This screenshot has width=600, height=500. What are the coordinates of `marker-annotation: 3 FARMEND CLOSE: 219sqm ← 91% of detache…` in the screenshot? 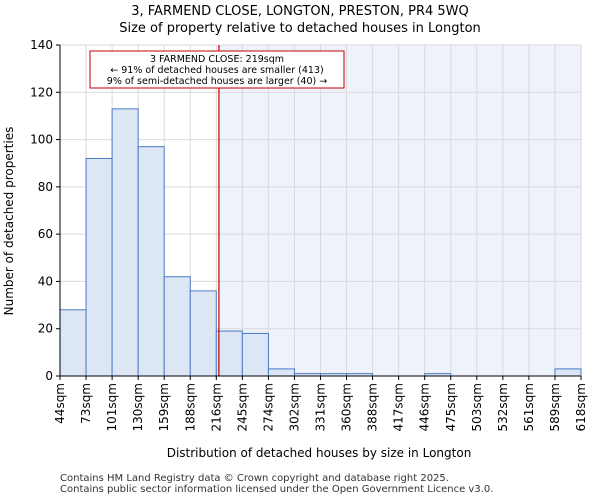 It's located at (217, 69).